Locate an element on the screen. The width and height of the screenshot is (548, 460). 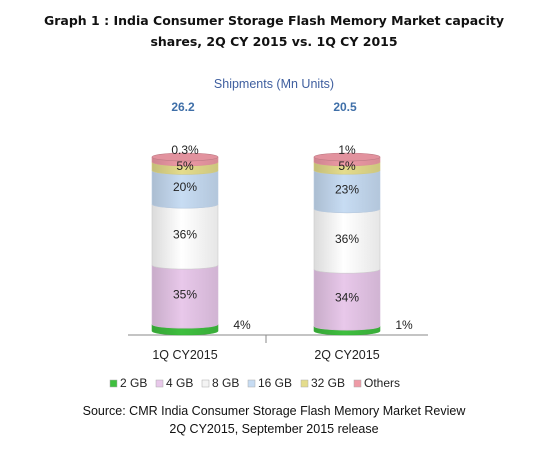
data-label-2-4-gb: 34% is located at coordinates (347, 298).